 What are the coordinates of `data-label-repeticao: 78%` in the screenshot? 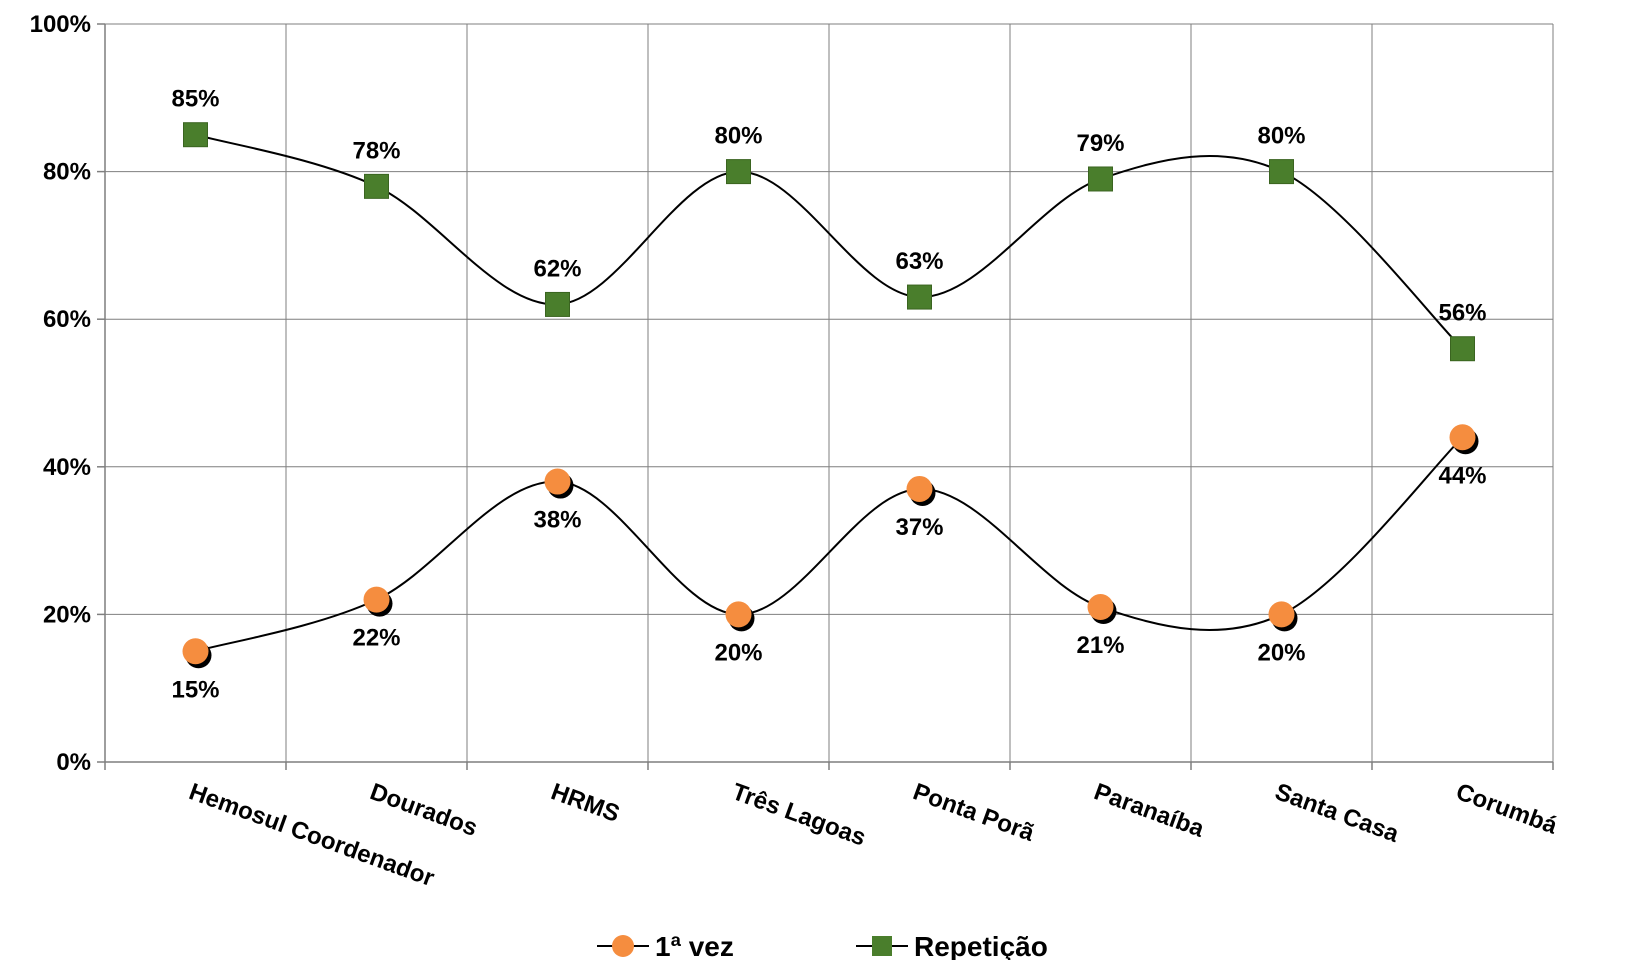 It's located at (376, 150).